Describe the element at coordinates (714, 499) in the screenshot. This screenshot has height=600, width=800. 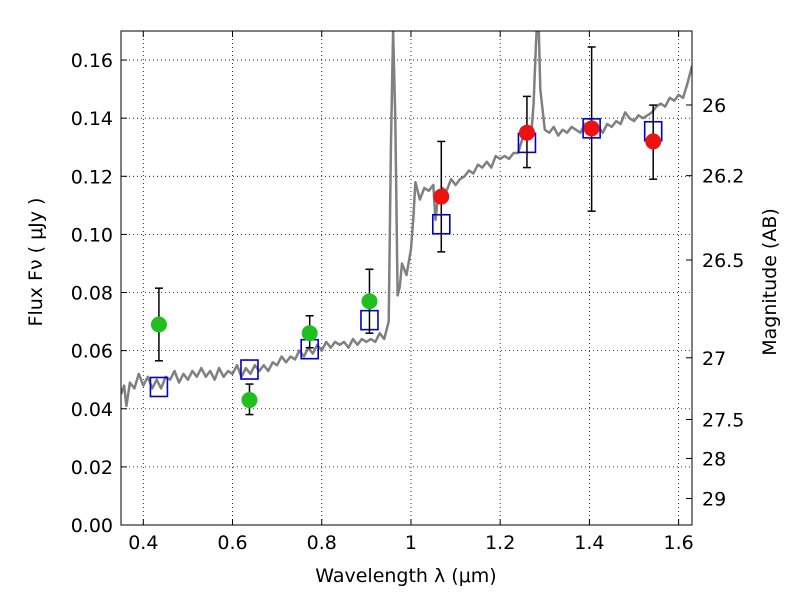
I see `y2-tick-label: 29` at that location.